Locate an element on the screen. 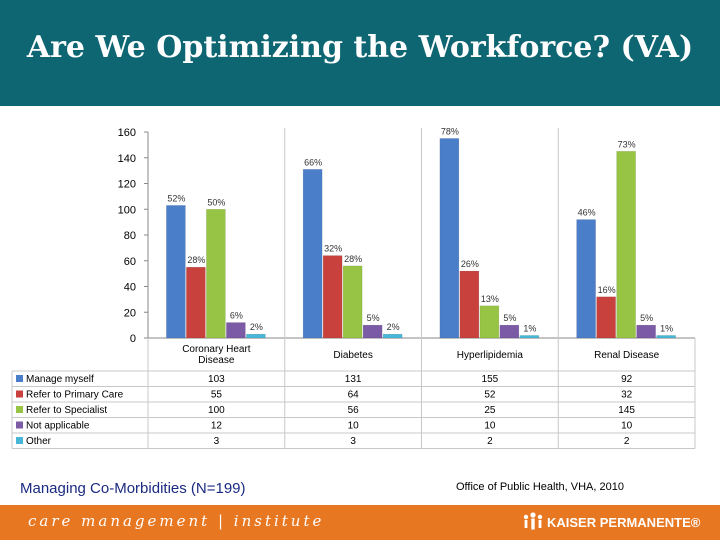 The height and width of the screenshot is (540, 720). legend-label: Refer to Primary Care is located at coordinates (75, 395).